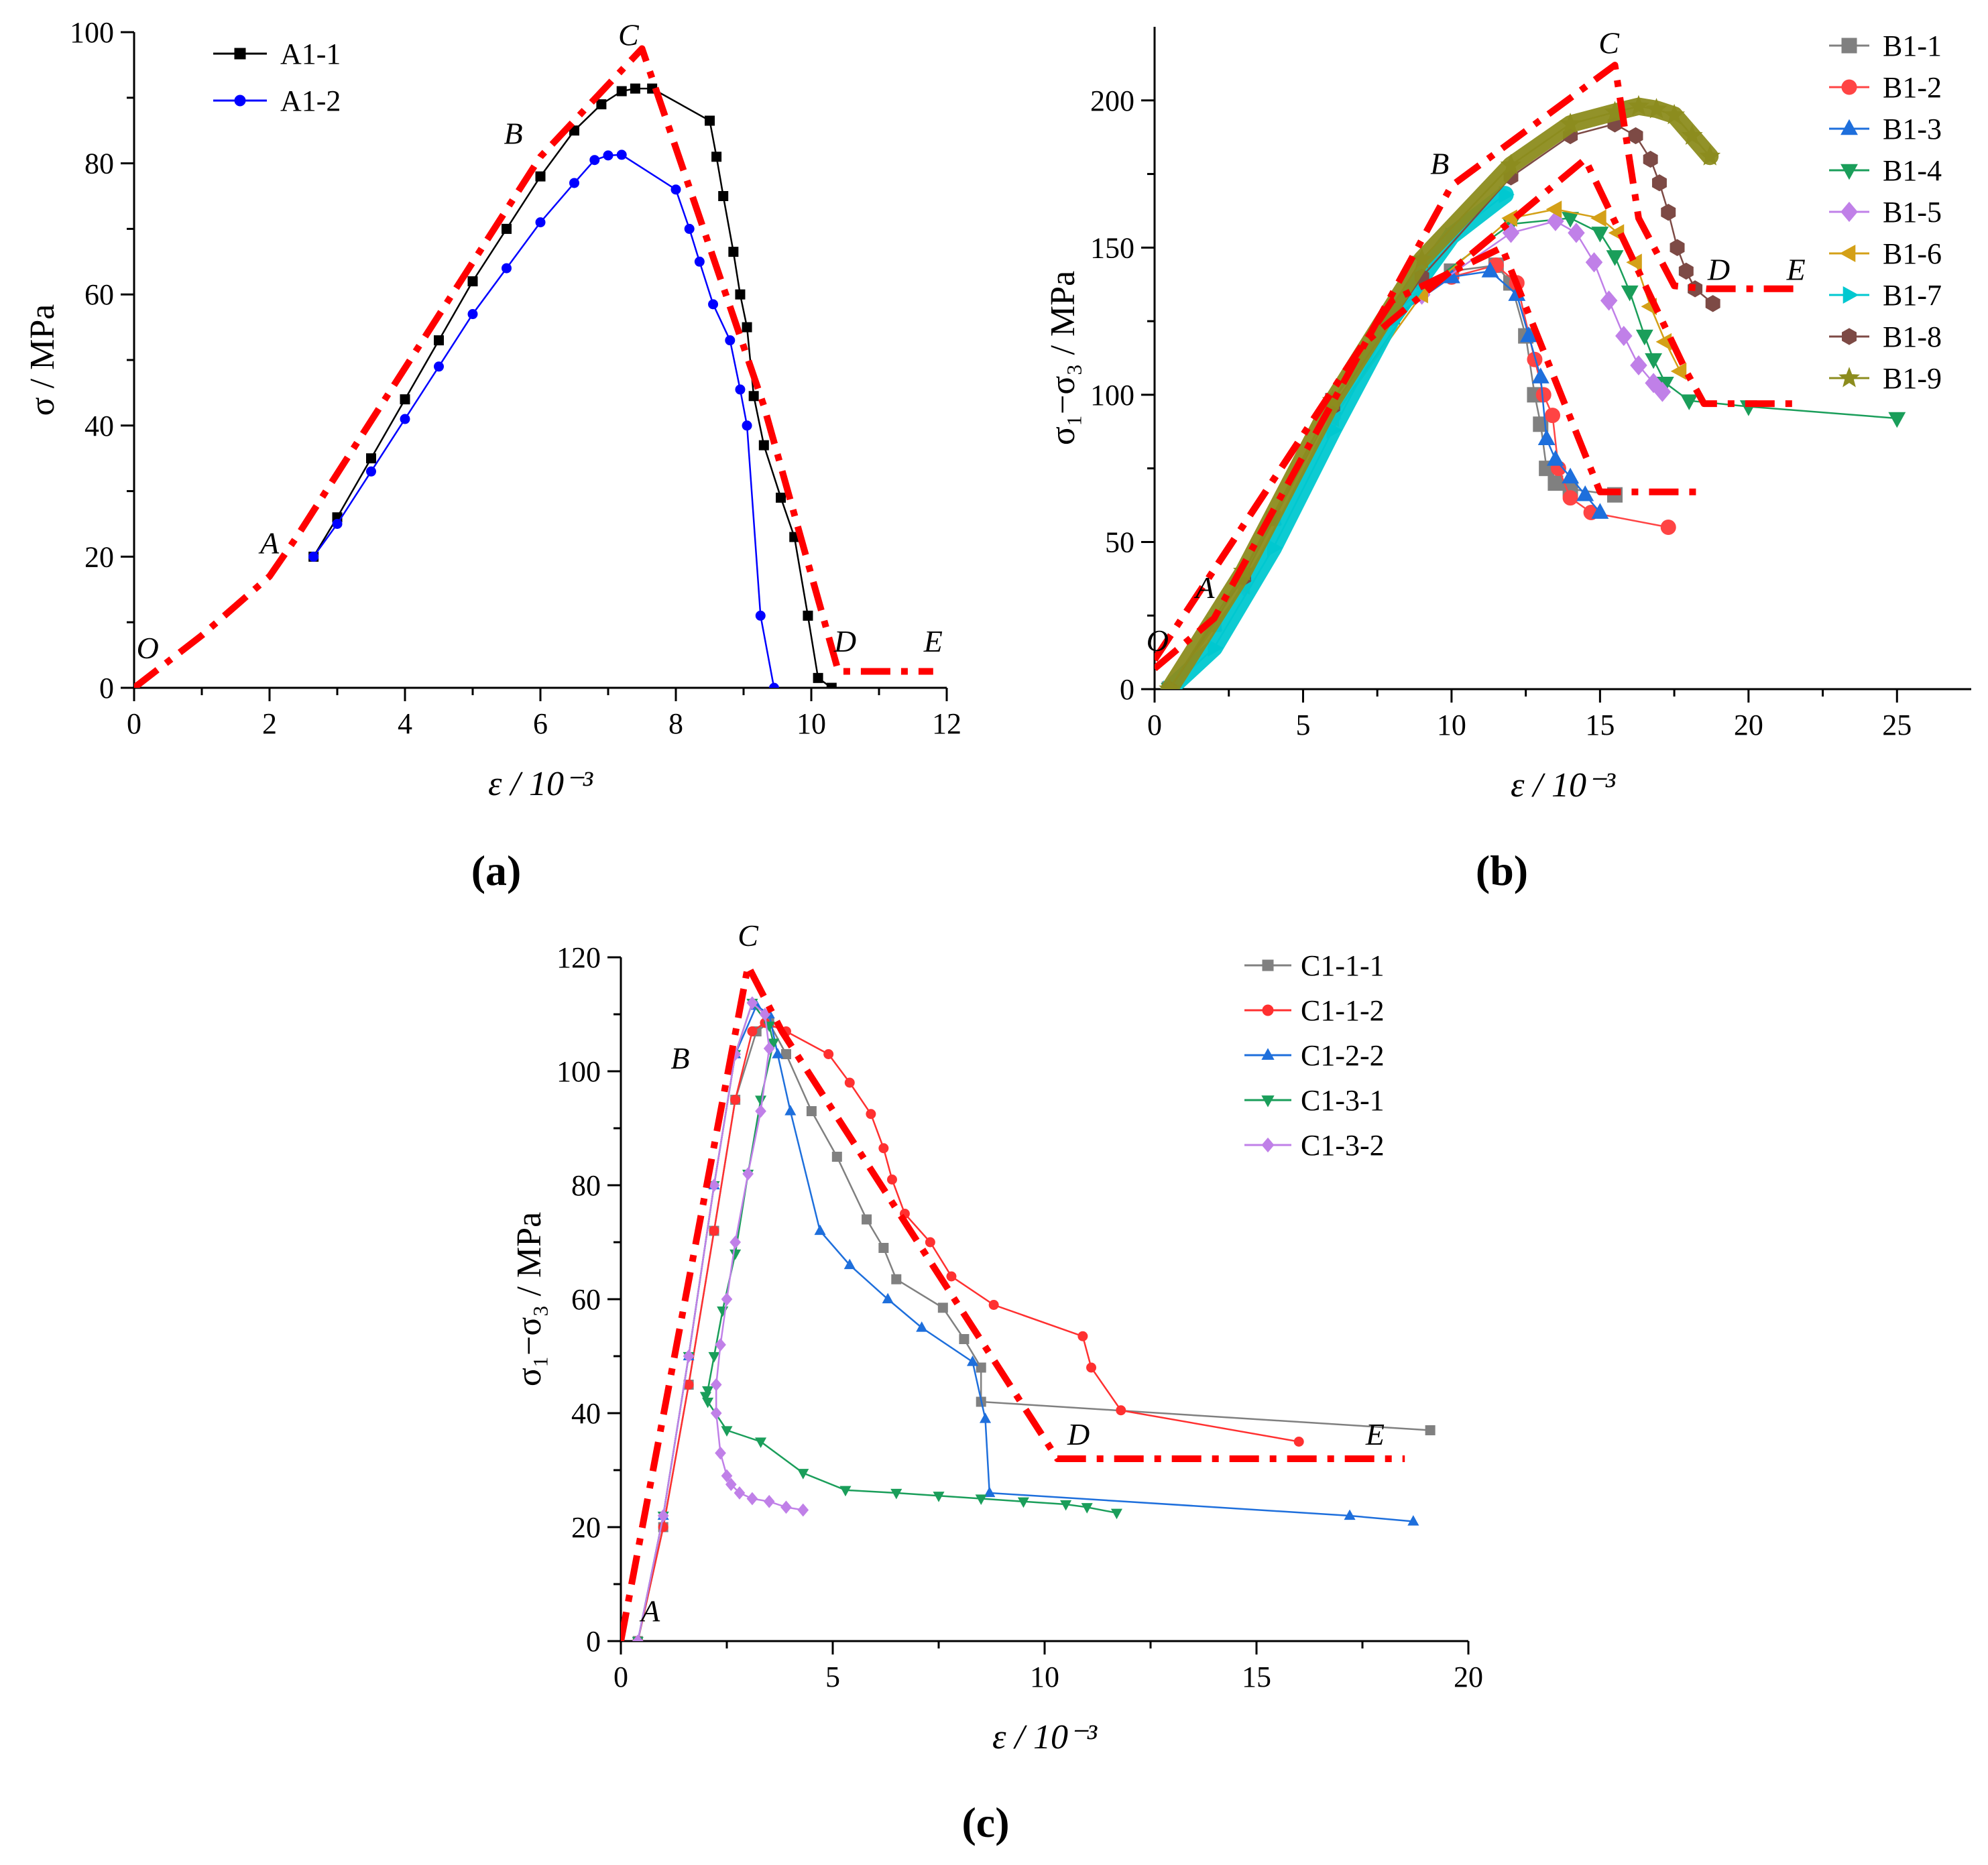 Image resolution: width=1988 pixels, height=1865 pixels. Describe the element at coordinates (1025, 1322) in the screenshot. I see `series-c1-2-2-line` at that location.